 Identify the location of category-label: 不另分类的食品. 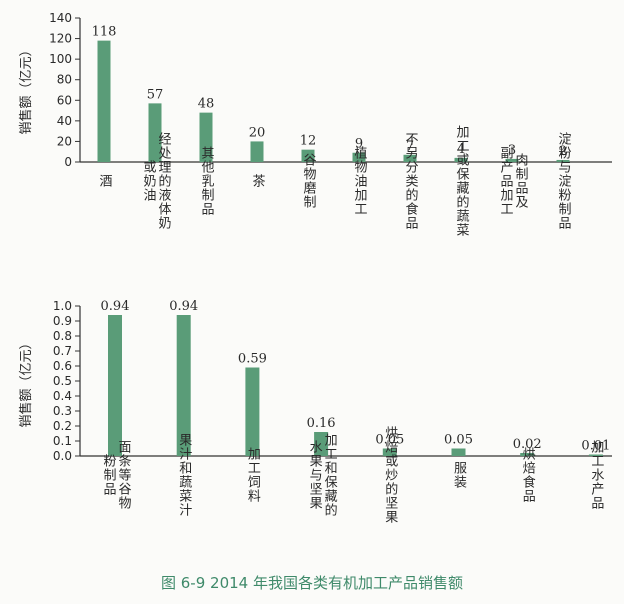
(411, 181).